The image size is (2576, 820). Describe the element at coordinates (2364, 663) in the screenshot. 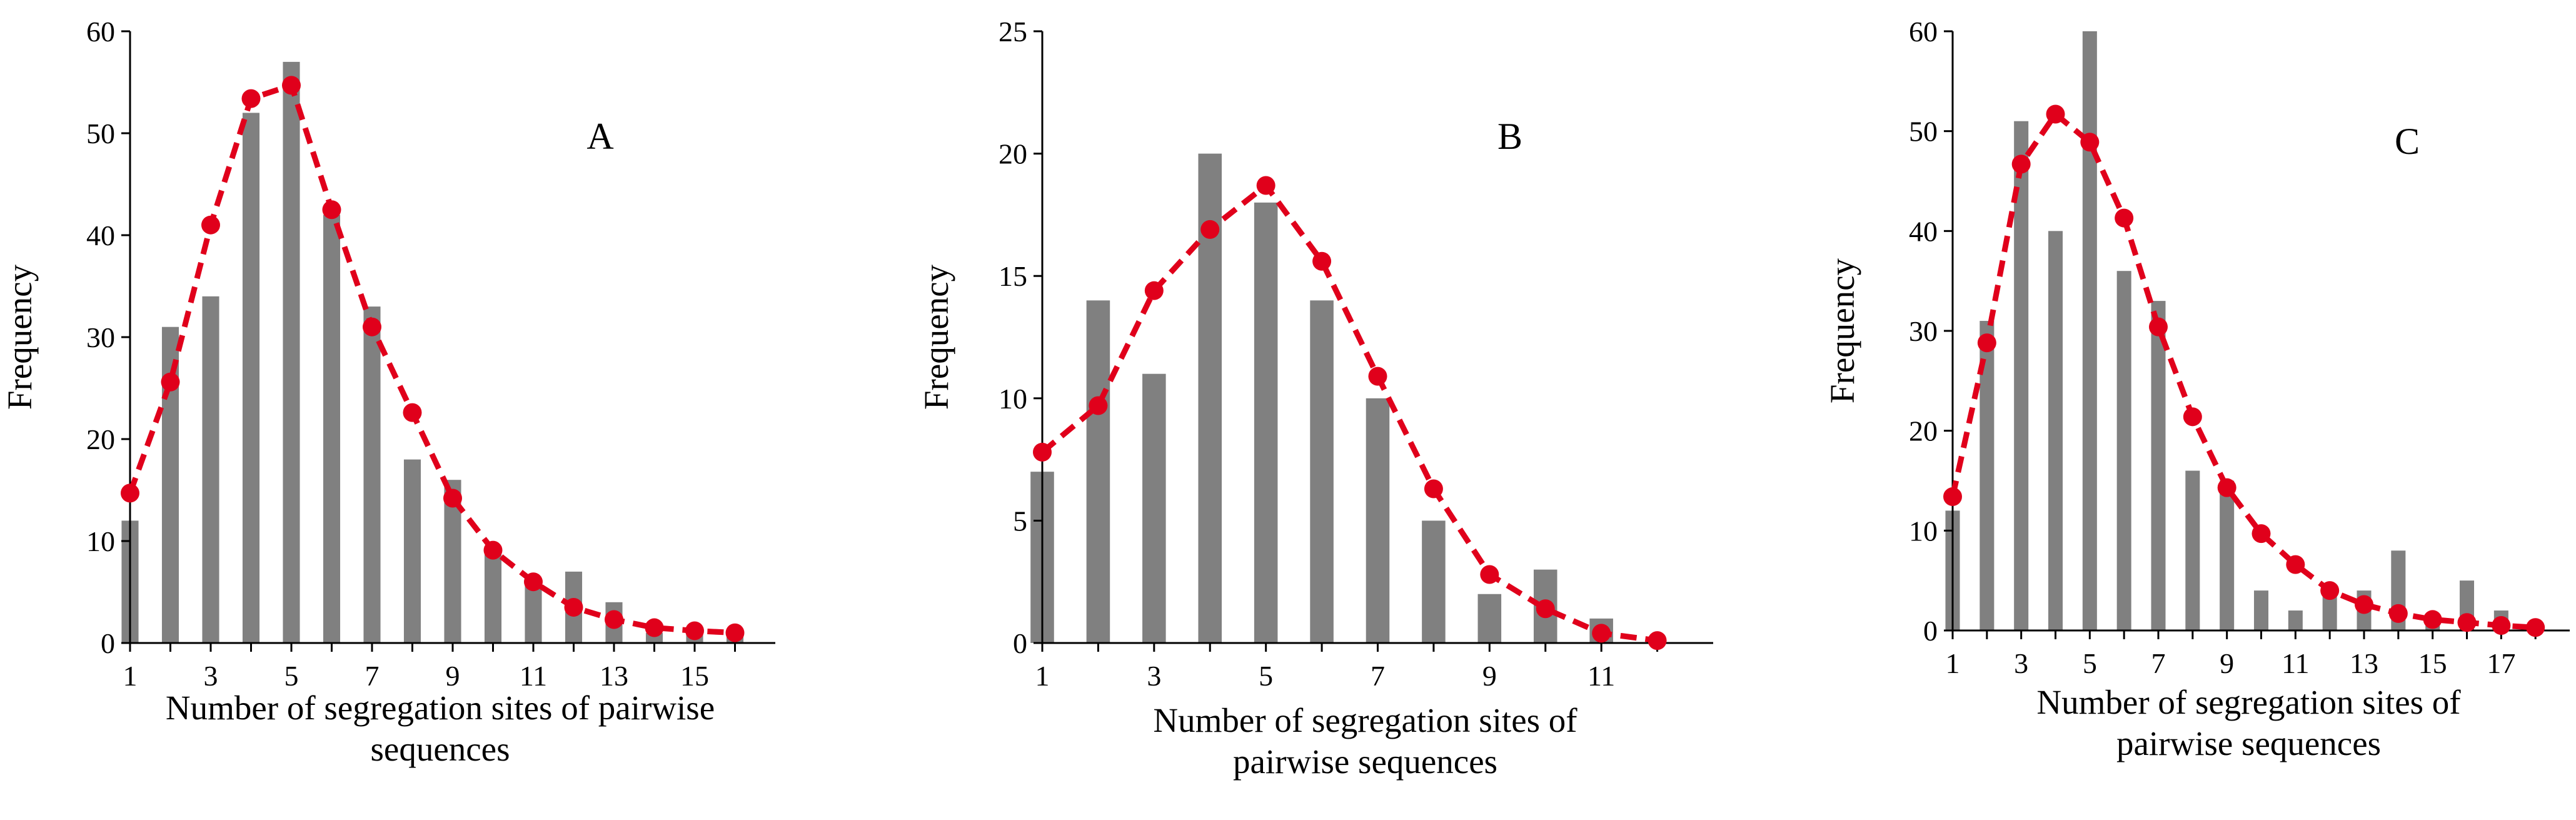

I see `x-tick-label: 13` at that location.